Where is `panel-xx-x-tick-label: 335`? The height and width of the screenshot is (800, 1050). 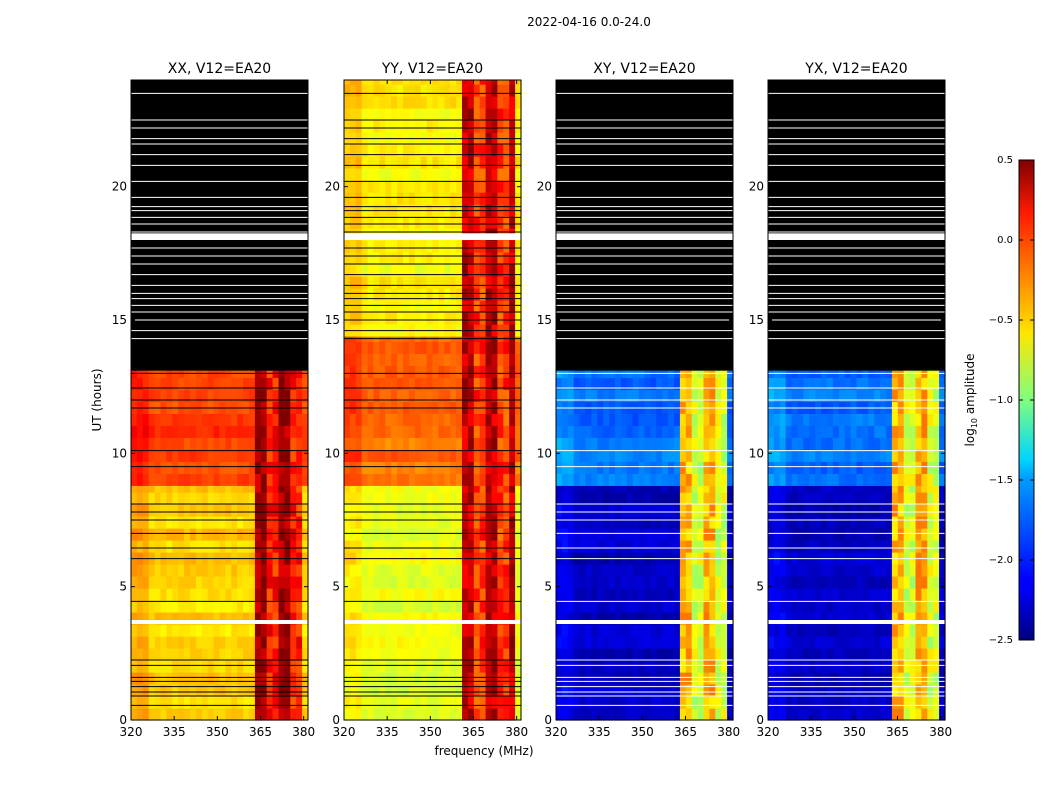
panel-xx-x-tick-label: 335 is located at coordinates (174, 732).